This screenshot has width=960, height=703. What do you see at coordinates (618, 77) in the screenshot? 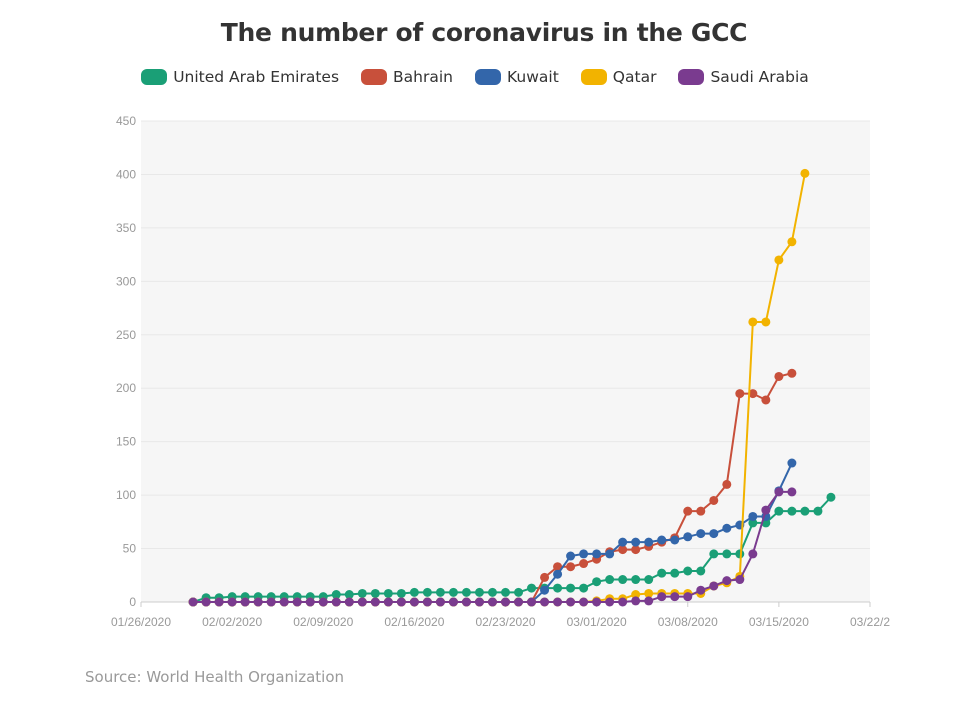
I see `legend-item: Qatar` at bounding box center [618, 77].